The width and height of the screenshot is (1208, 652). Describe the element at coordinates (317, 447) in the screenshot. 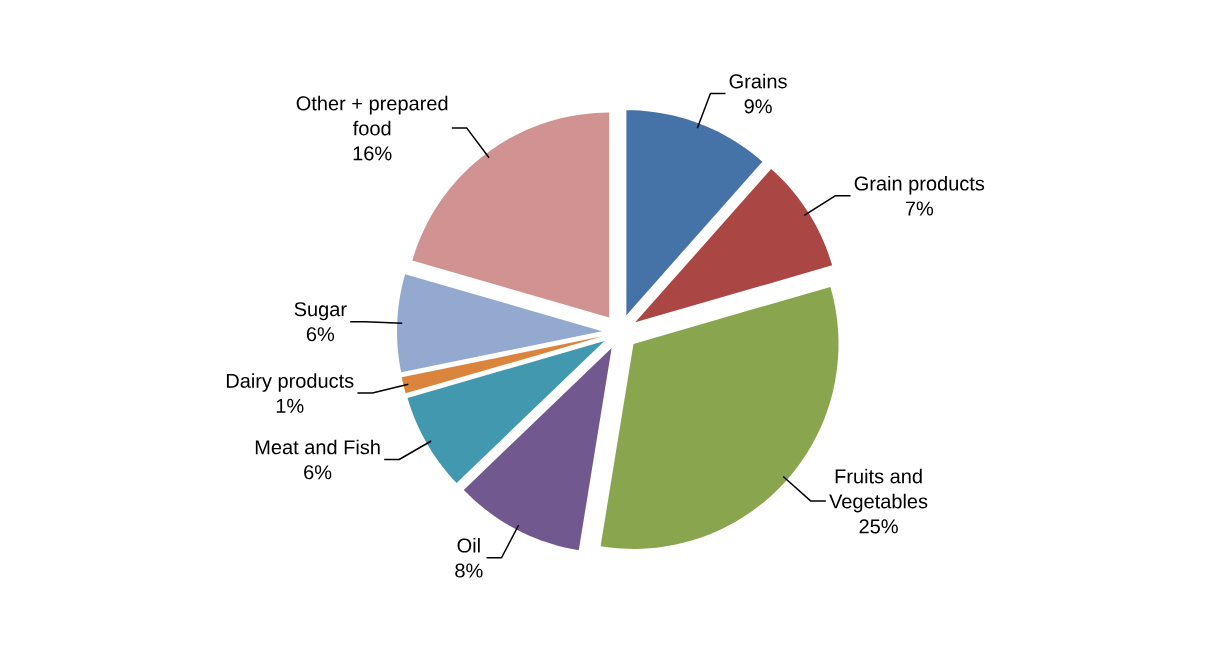

I see `slice-label: Meat and Fish` at that location.